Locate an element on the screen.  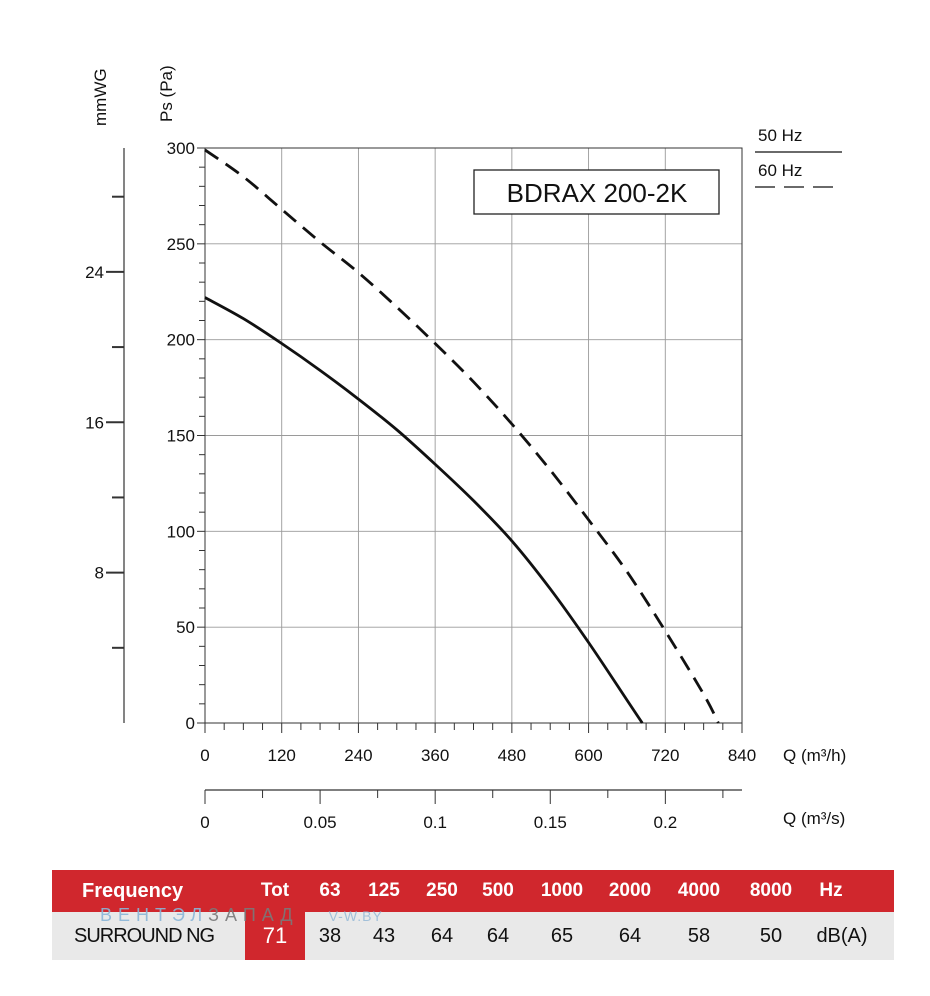
y-tick-label-150: 150 is located at coordinates (181, 436).